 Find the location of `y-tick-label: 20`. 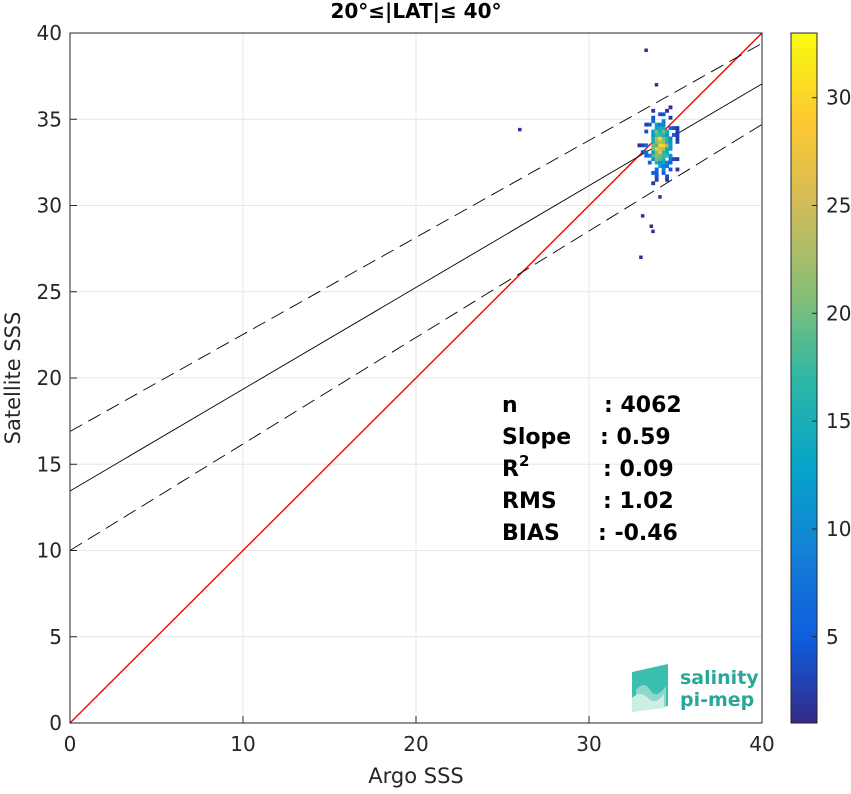

y-tick-label: 20 is located at coordinates (49, 378).